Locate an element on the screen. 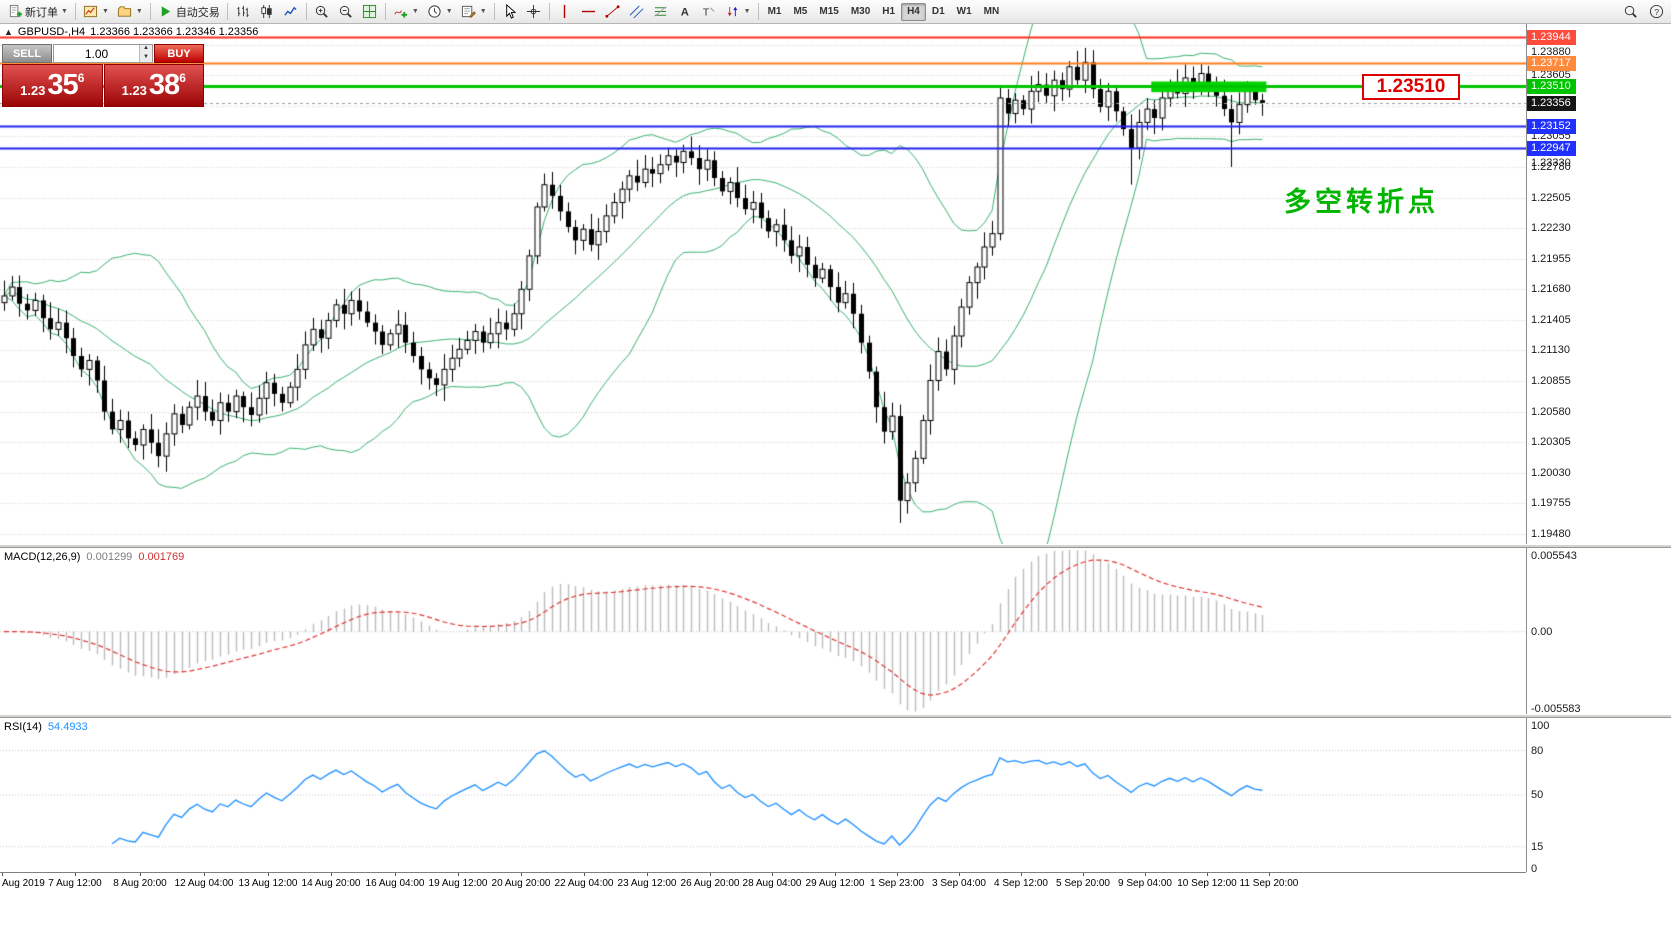 The height and width of the screenshot is (948, 1671). timeframe-m30: M30 is located at coordinates (860, 11).